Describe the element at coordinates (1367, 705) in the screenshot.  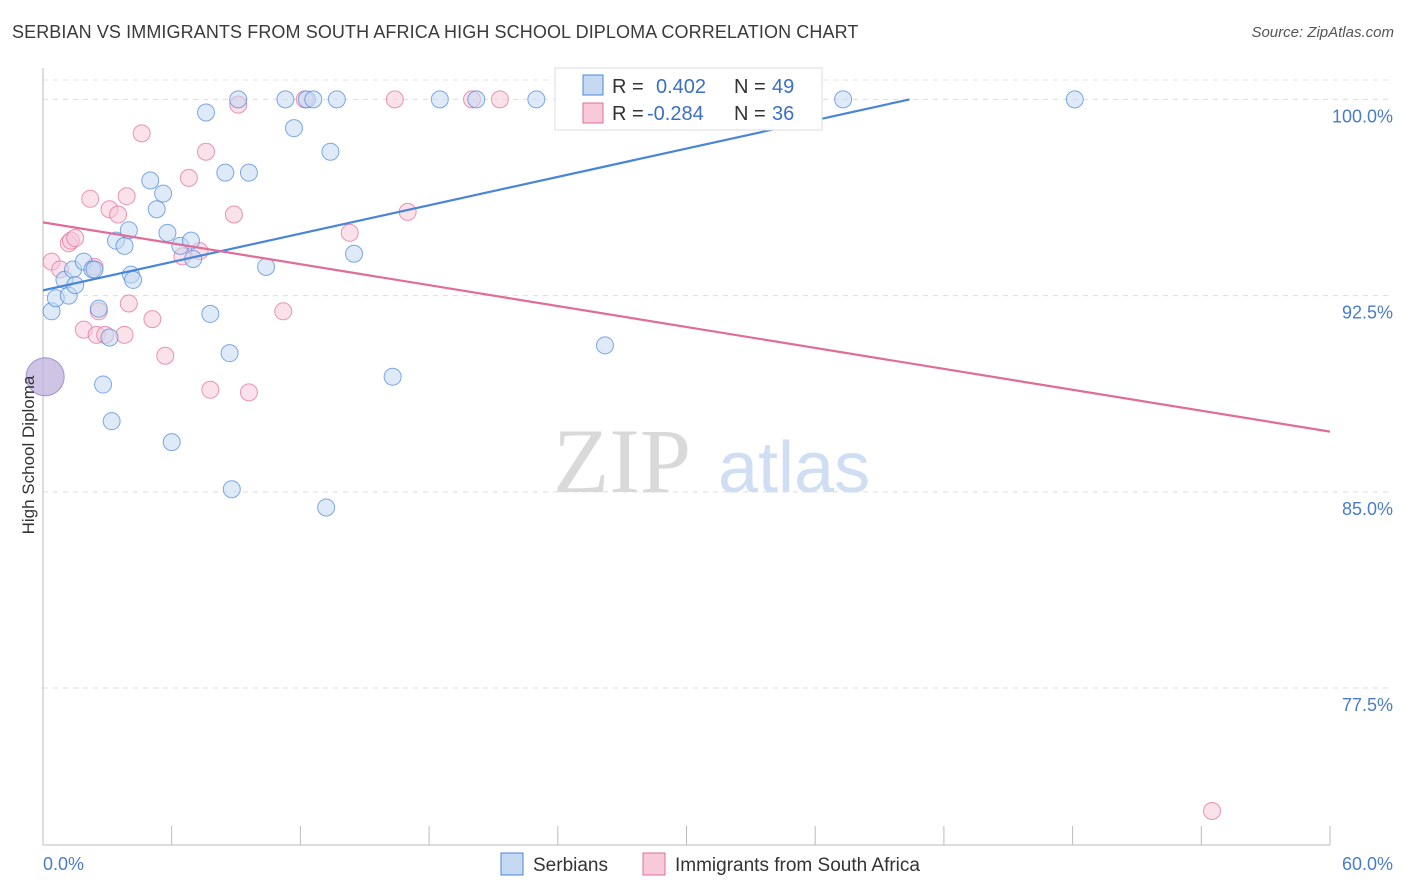
I see `y-tick-label: 77.5%` at that location.